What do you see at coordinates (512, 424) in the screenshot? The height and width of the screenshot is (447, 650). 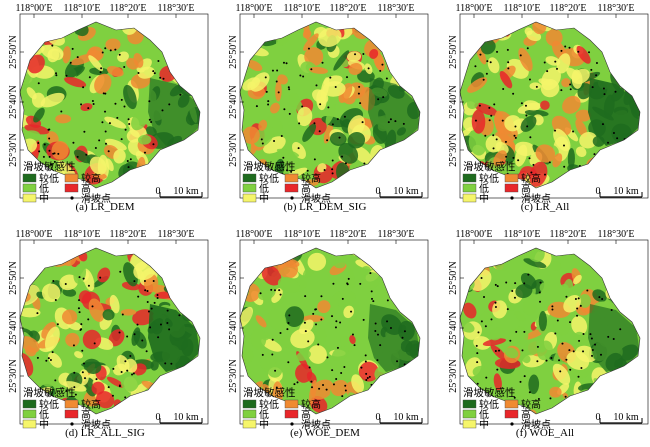 I see `legend-point-symbol` at bounding box center [512, 424].